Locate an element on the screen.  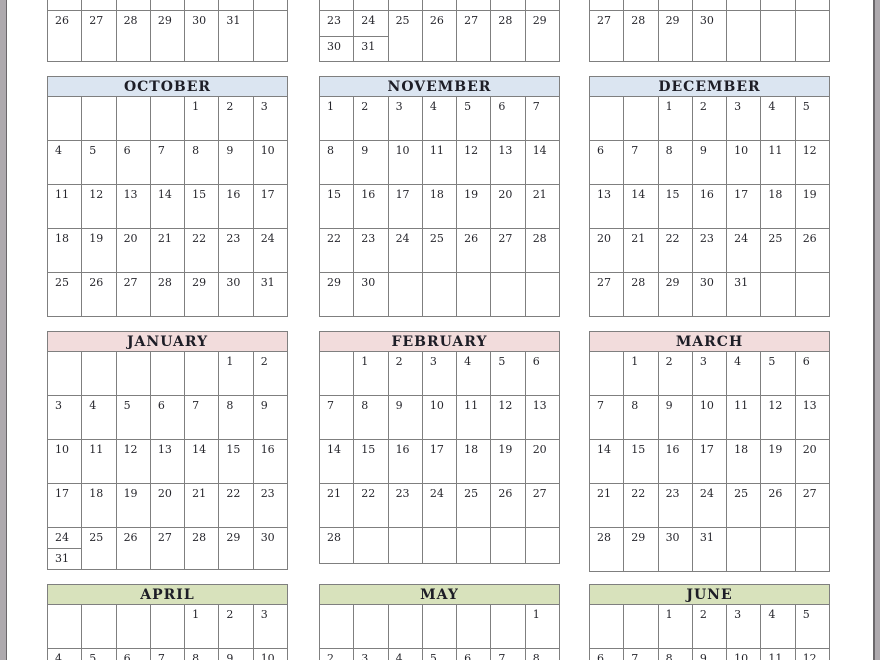
calendar-table: 23 24 25 26 27 28 29 30 31 is located at coordinates (439, 31).